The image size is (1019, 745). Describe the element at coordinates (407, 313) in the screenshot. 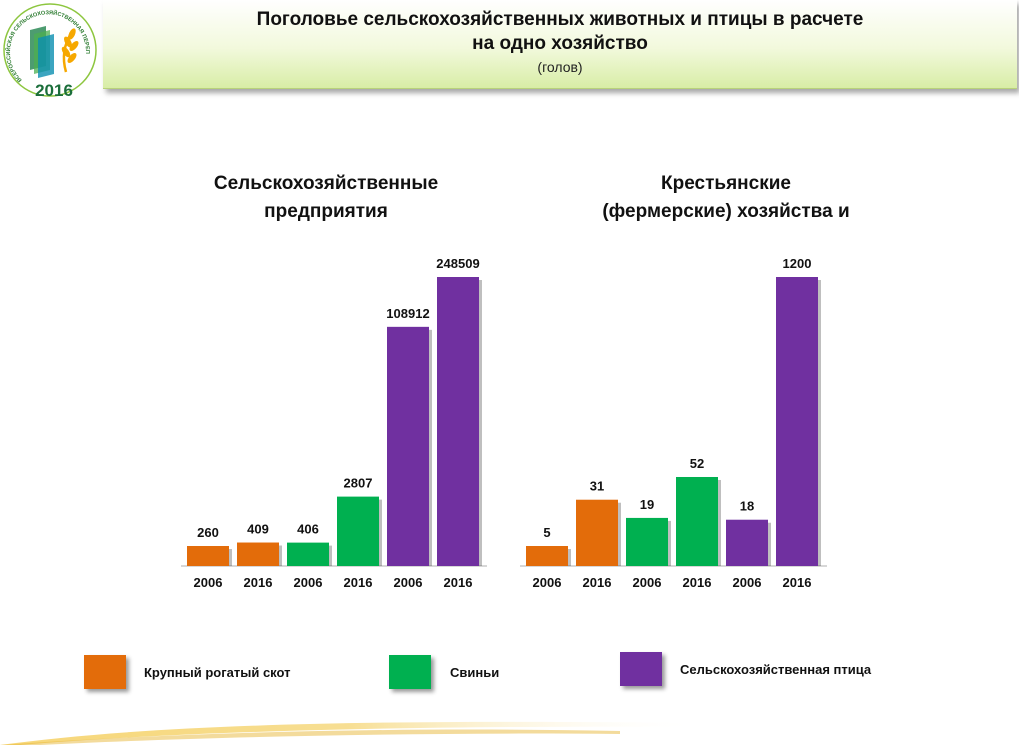

I see `chart-left-value-label-4: 108912` at that location.